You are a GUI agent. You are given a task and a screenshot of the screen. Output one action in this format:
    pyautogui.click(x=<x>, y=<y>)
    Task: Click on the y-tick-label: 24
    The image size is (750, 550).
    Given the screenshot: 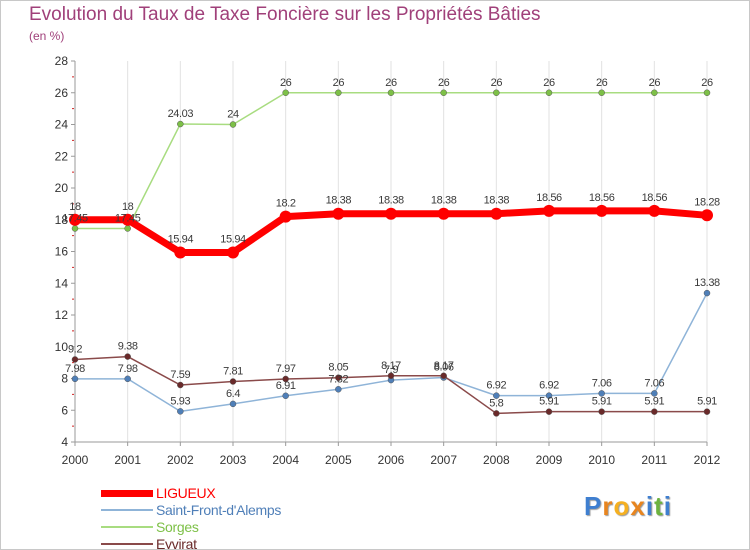 What is the action you would take?
    pyautogui.click(x=62, y=125)
    